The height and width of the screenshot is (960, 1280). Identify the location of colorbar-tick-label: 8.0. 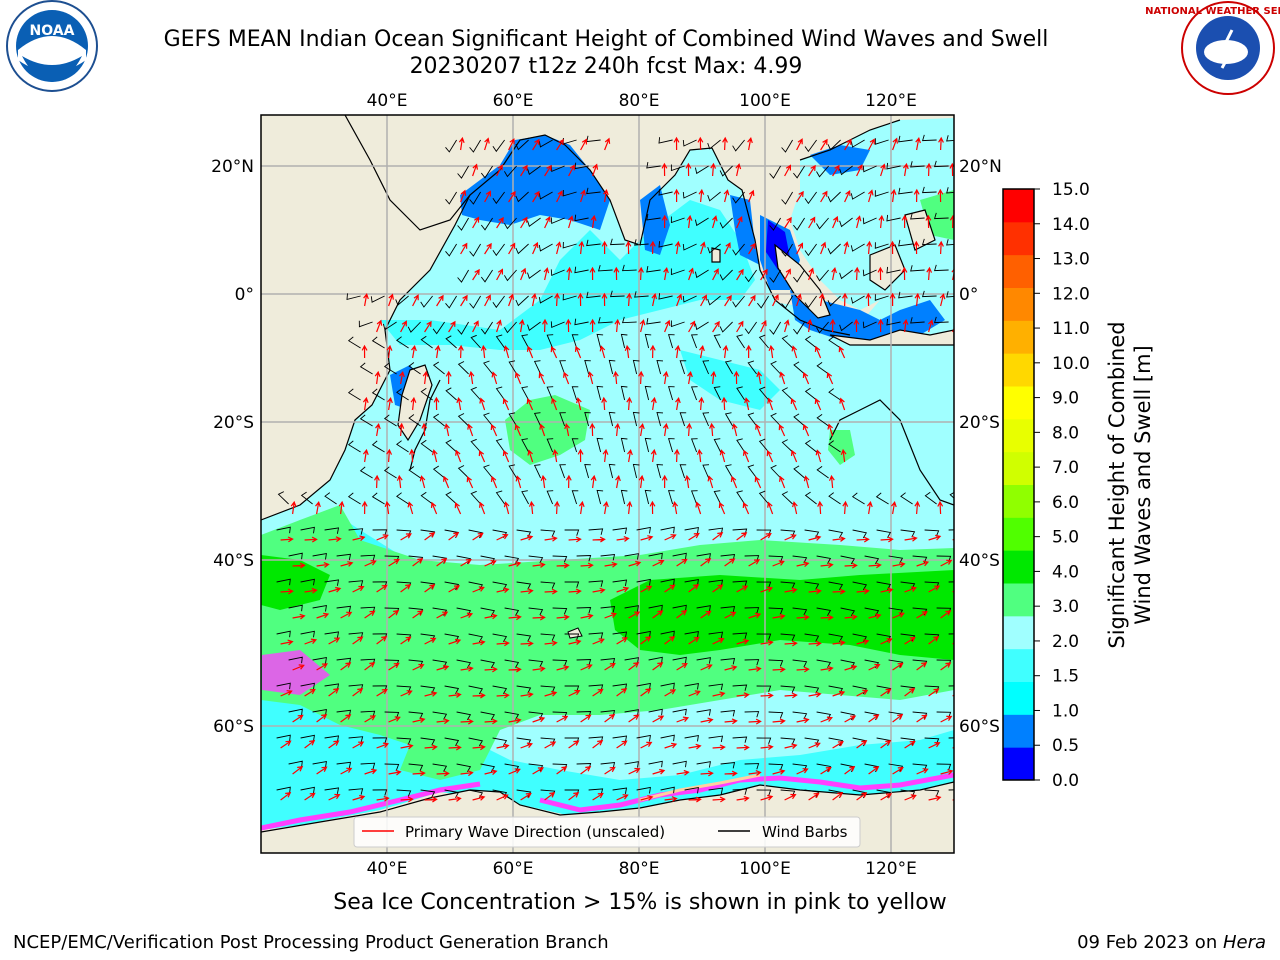
(1065, 433).